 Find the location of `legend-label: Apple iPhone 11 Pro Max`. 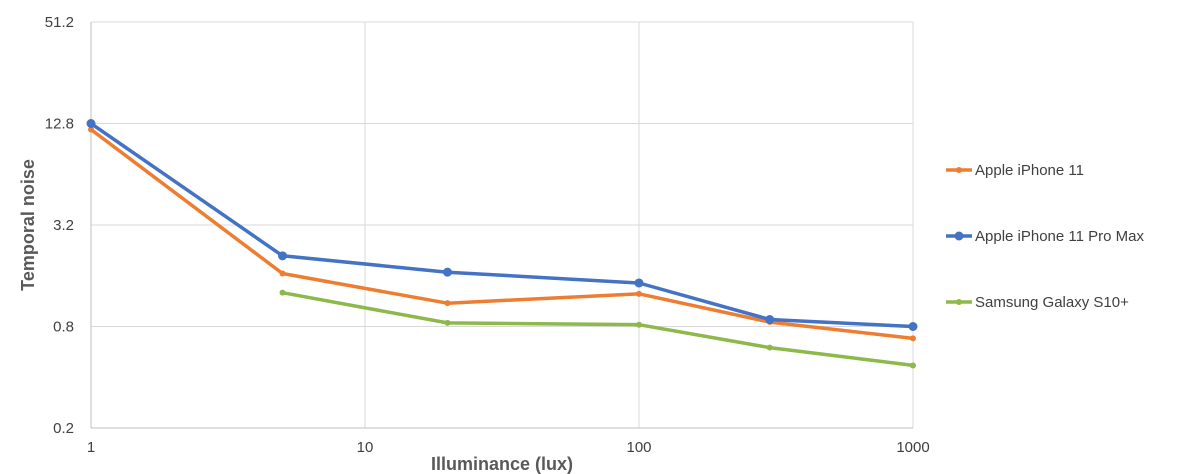

legend-label: Apple iPhone 11 Pro Max is located at coordinates (1059, 236).